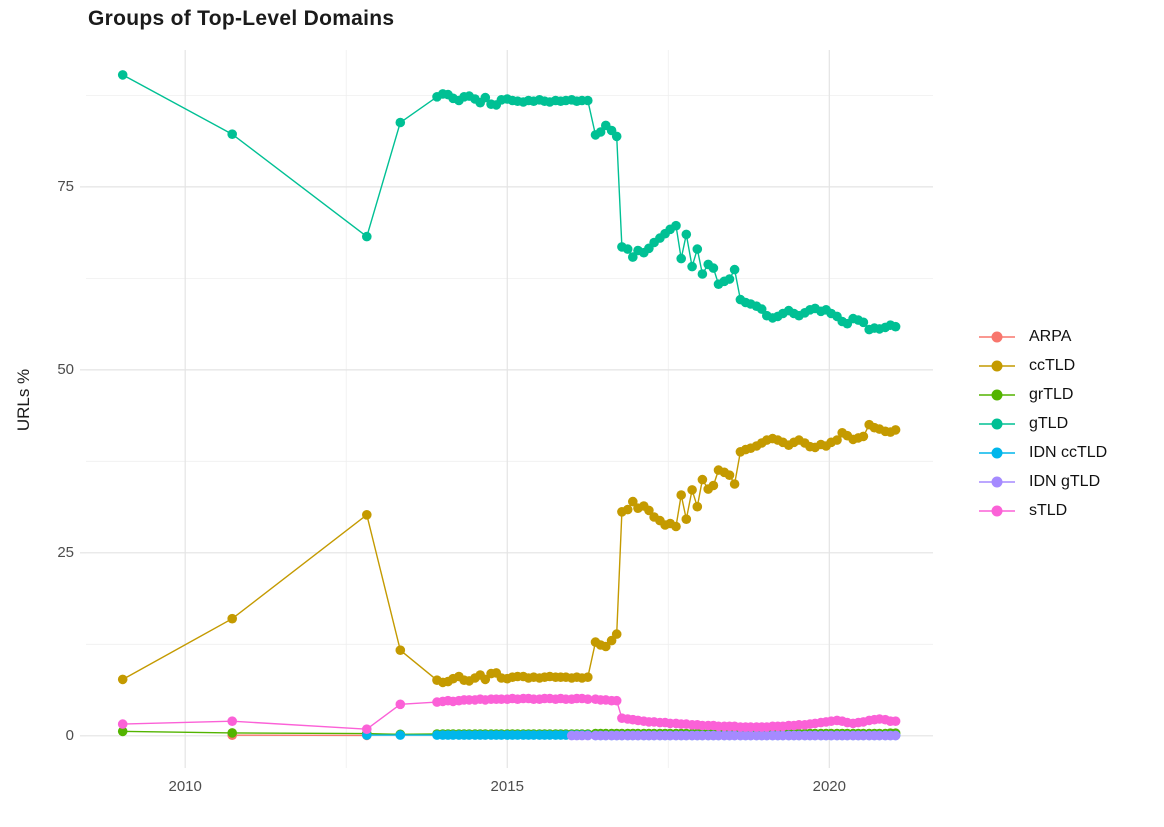 The image size is (1164, 827). I want to click on legend-item-ARPA: ARPA, so click(1042, 336).